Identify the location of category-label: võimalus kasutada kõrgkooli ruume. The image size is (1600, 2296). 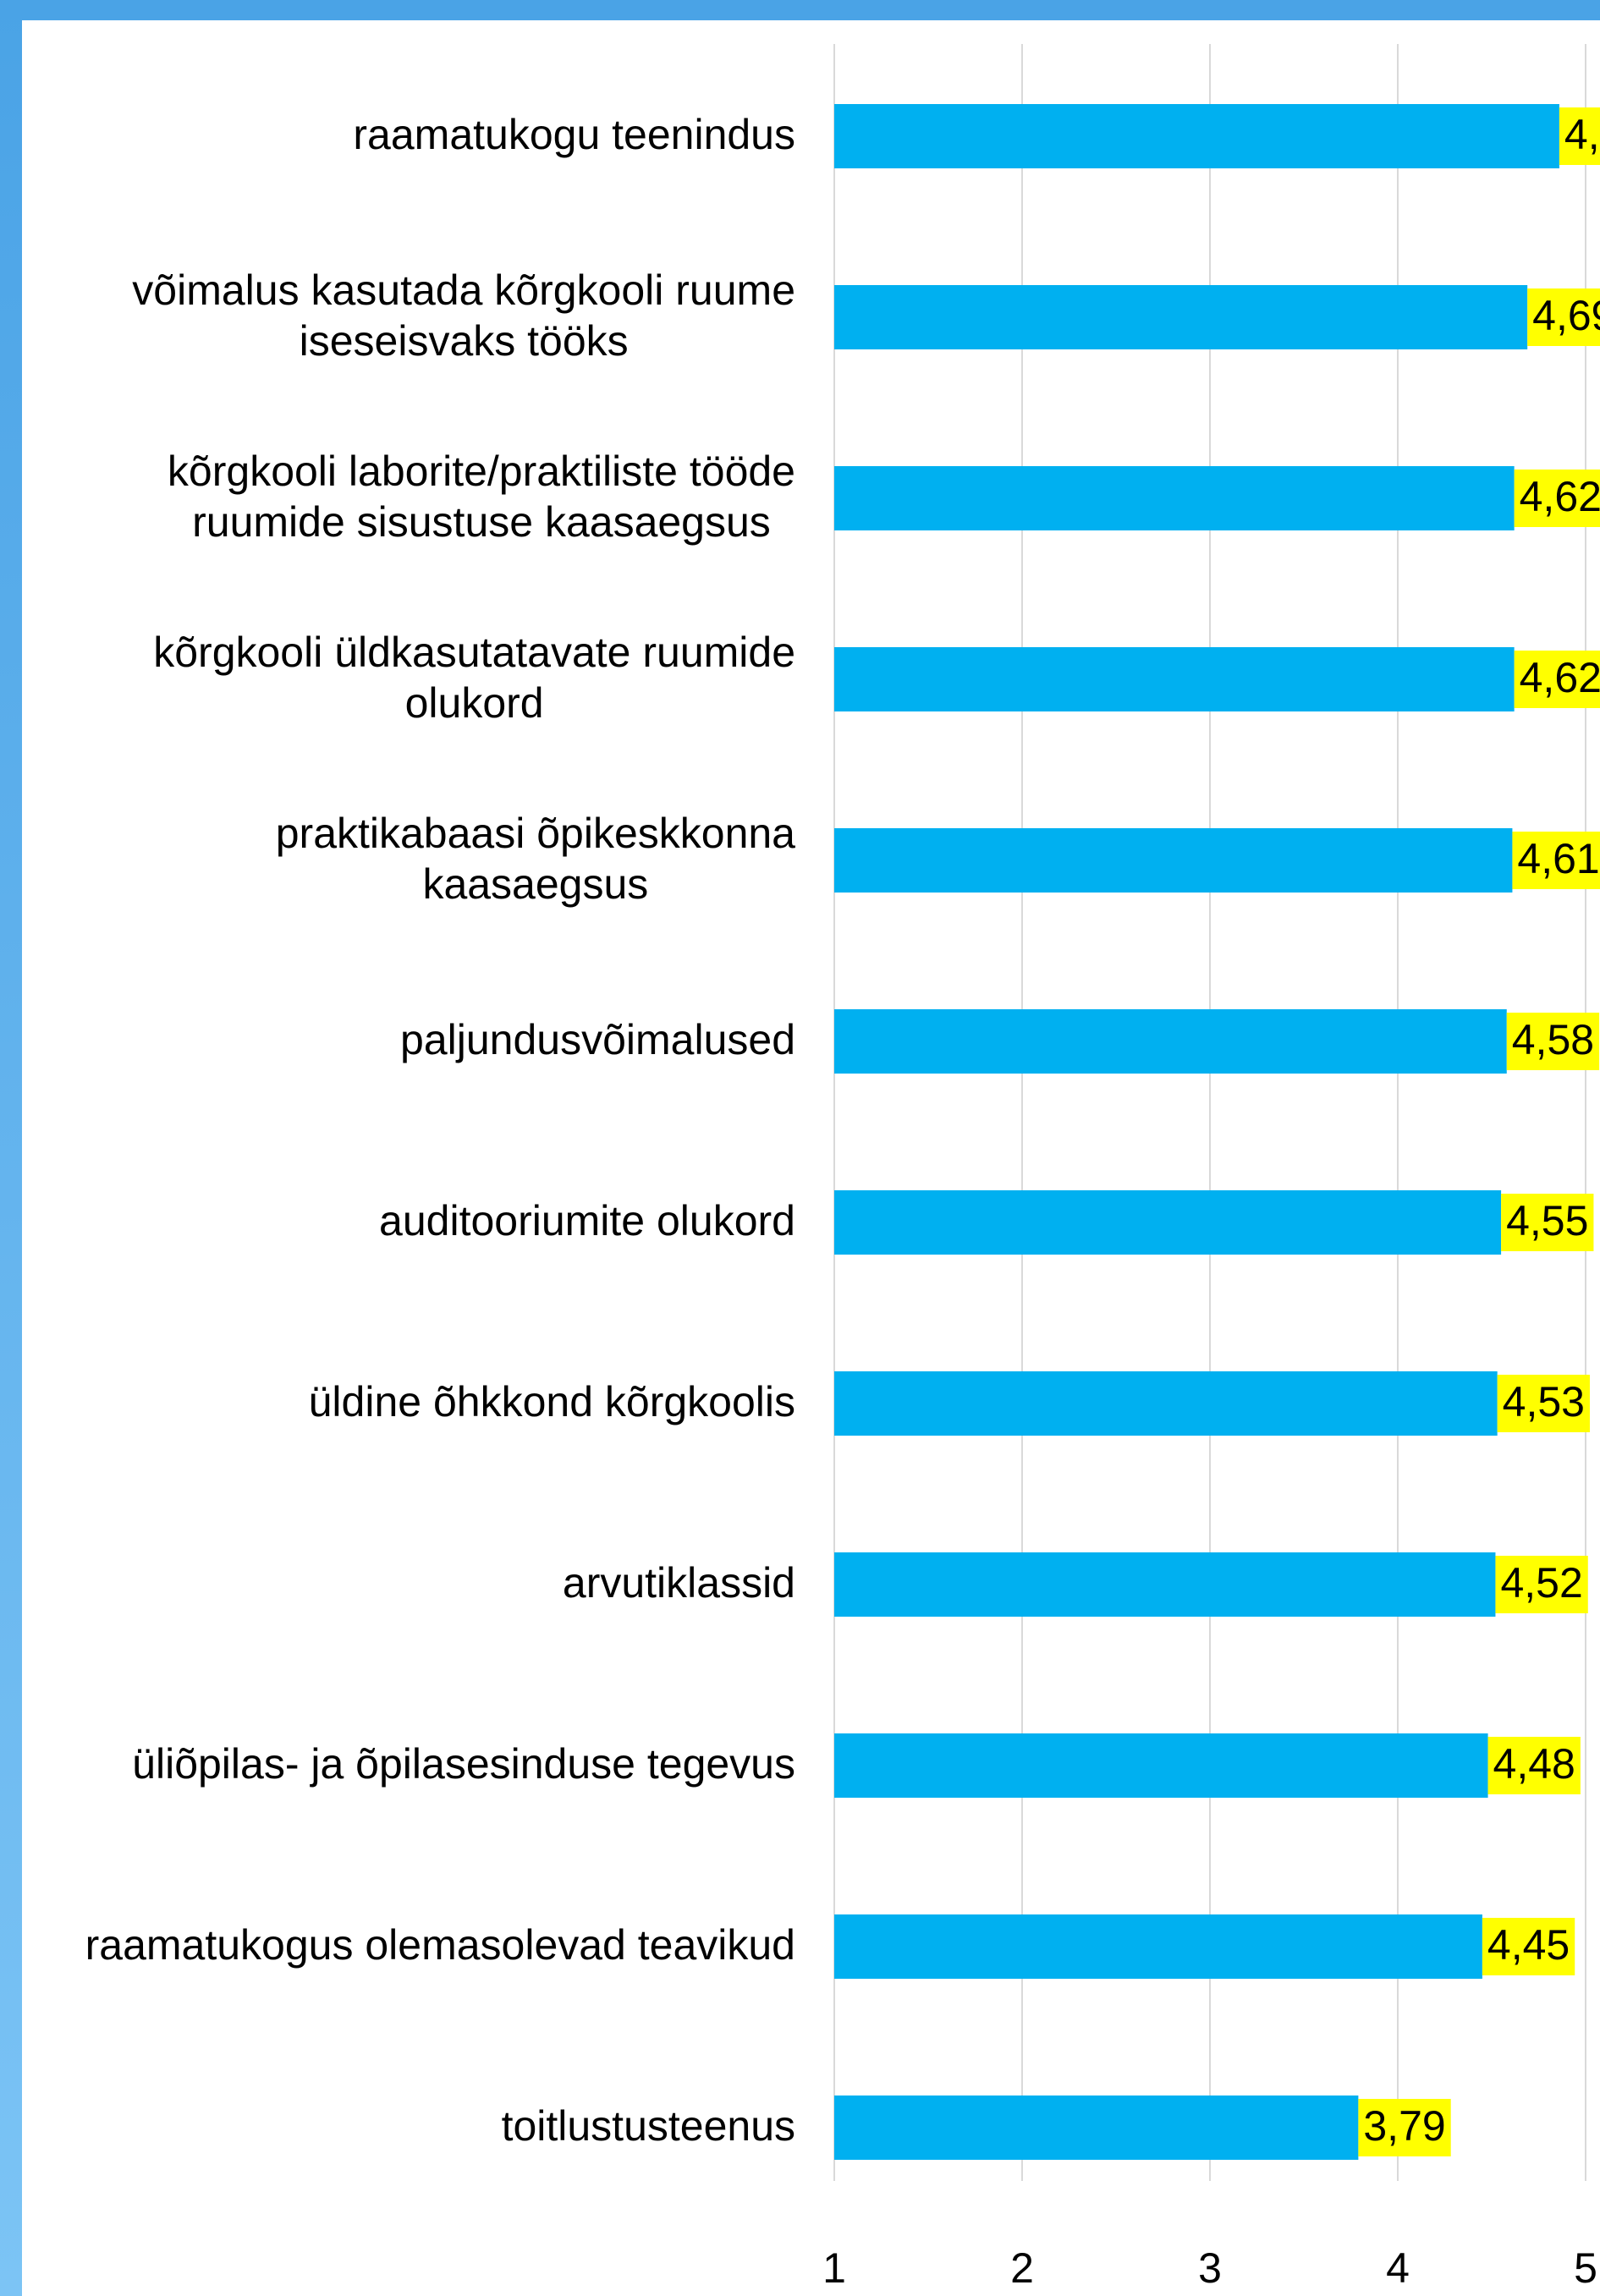
(463, 290).